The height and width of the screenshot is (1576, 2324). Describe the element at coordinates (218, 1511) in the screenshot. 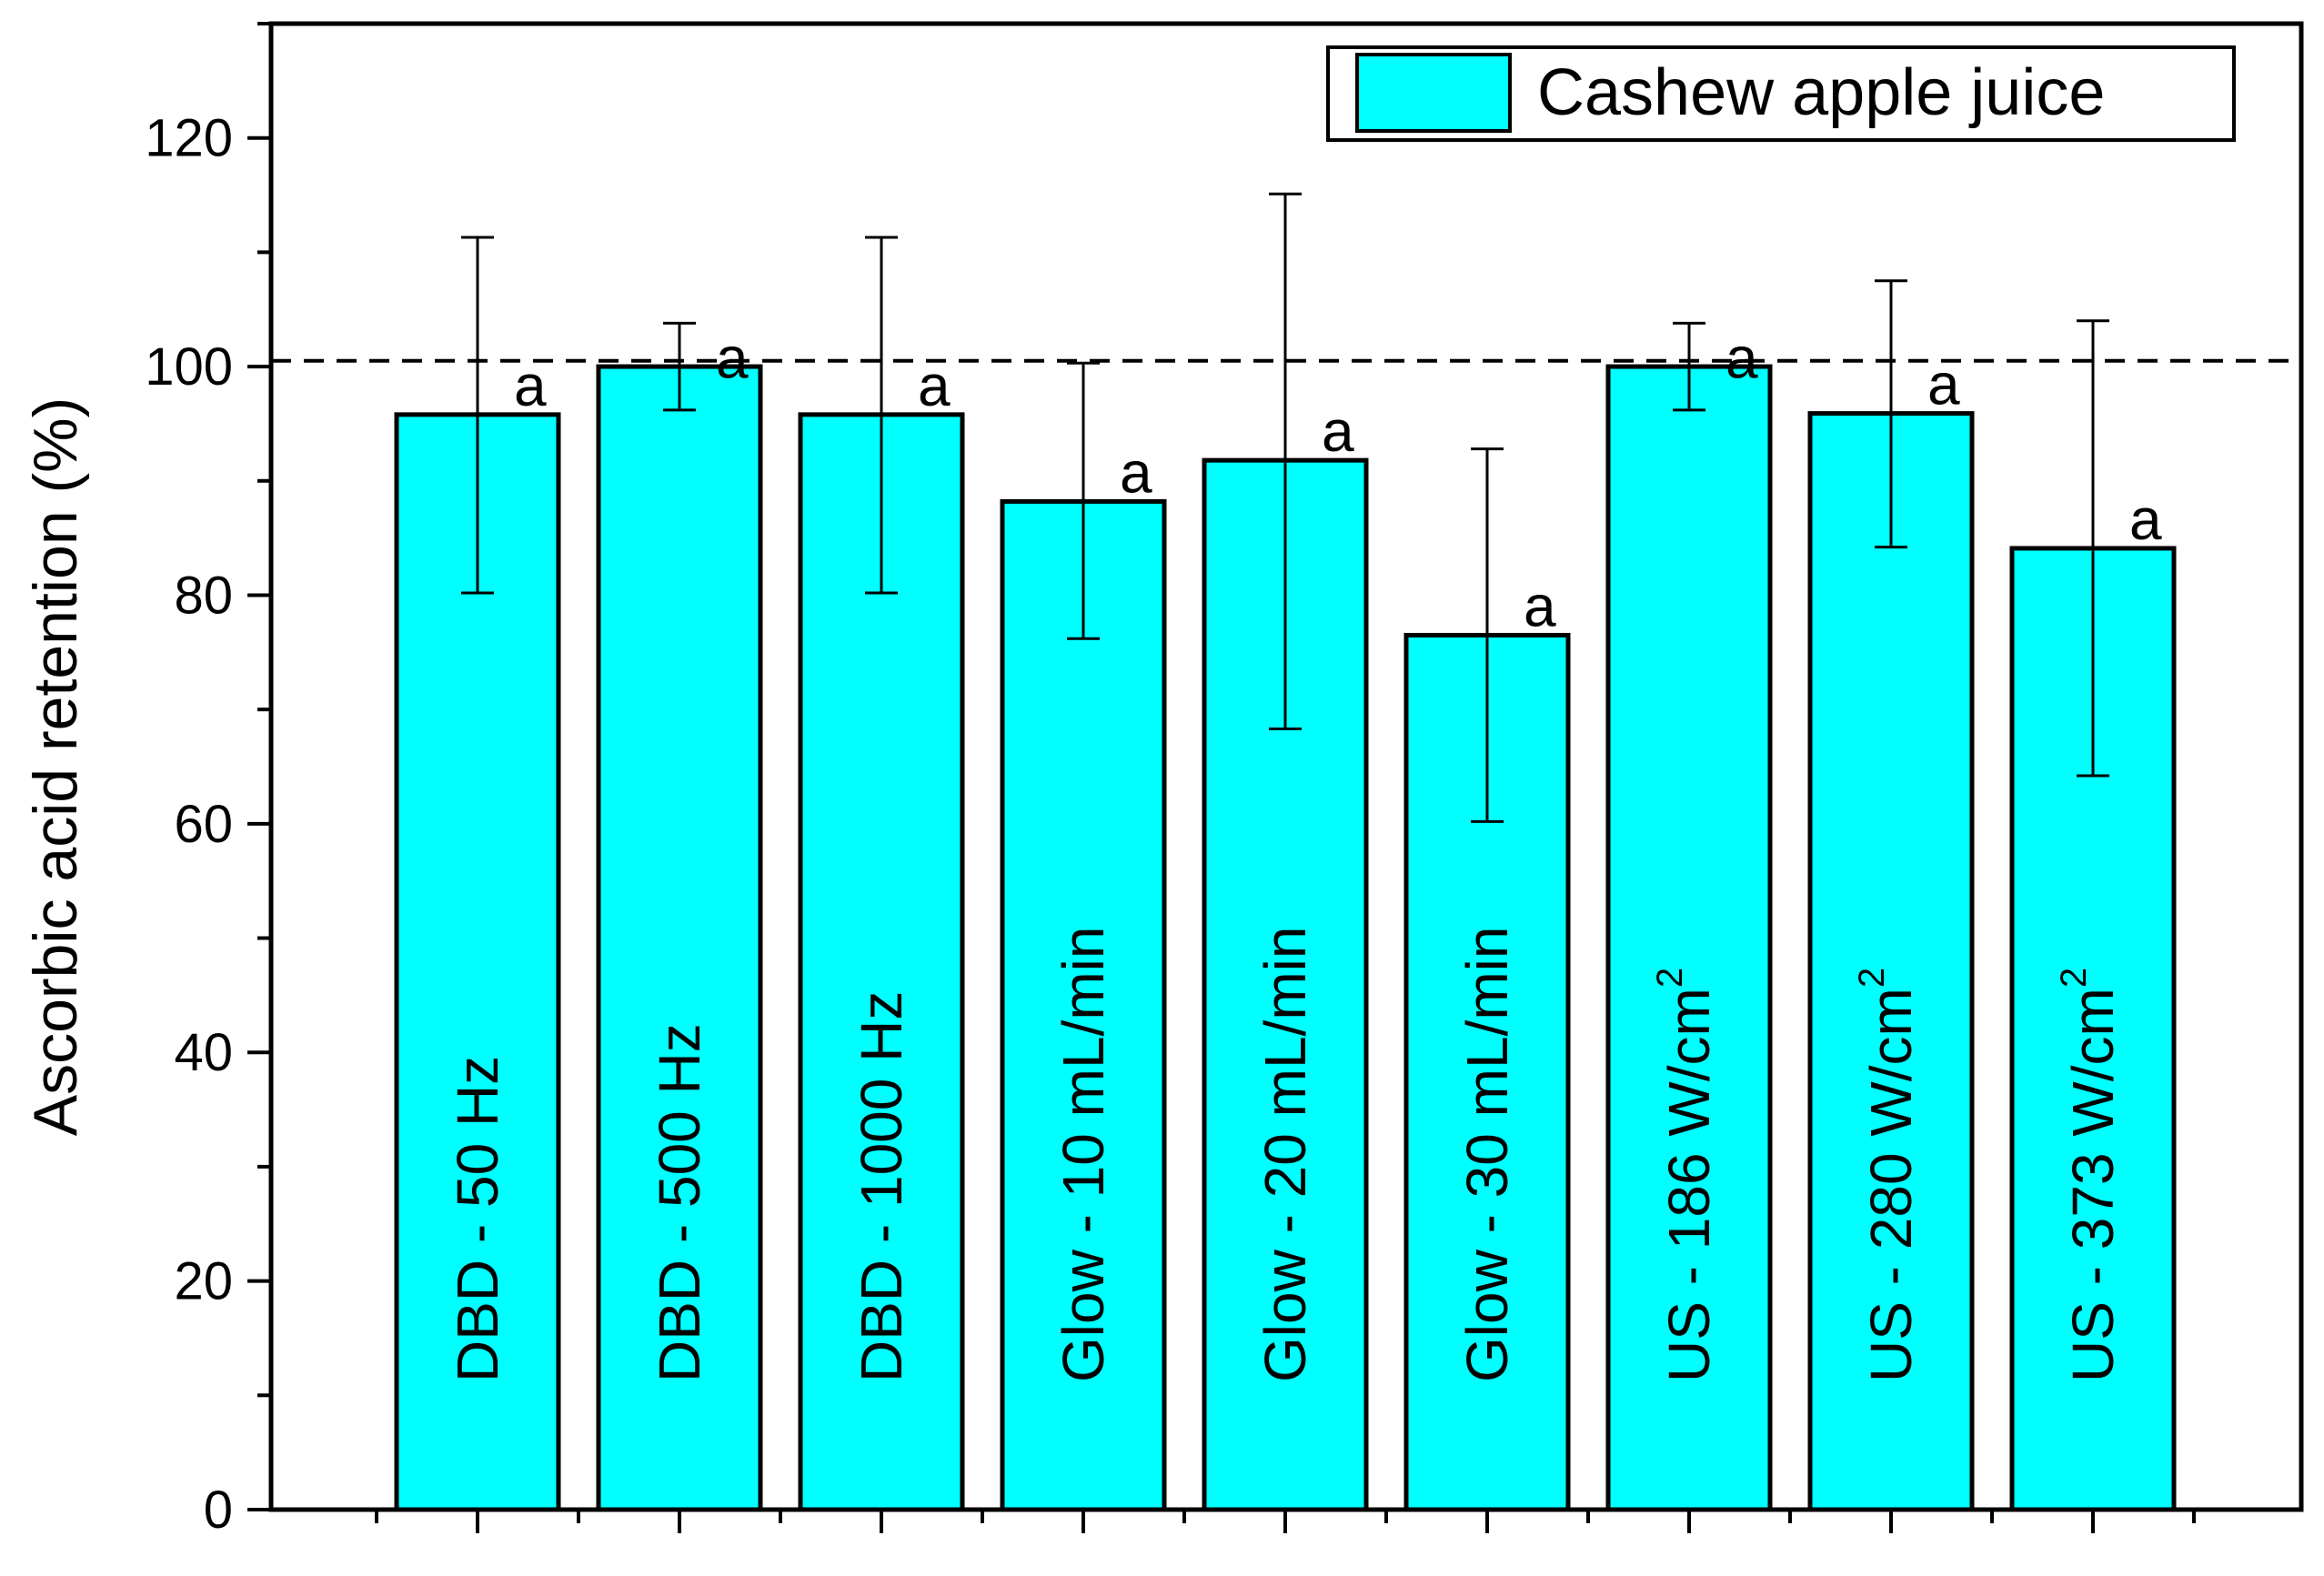

I see `y-tick-label-0: 0` at that location.